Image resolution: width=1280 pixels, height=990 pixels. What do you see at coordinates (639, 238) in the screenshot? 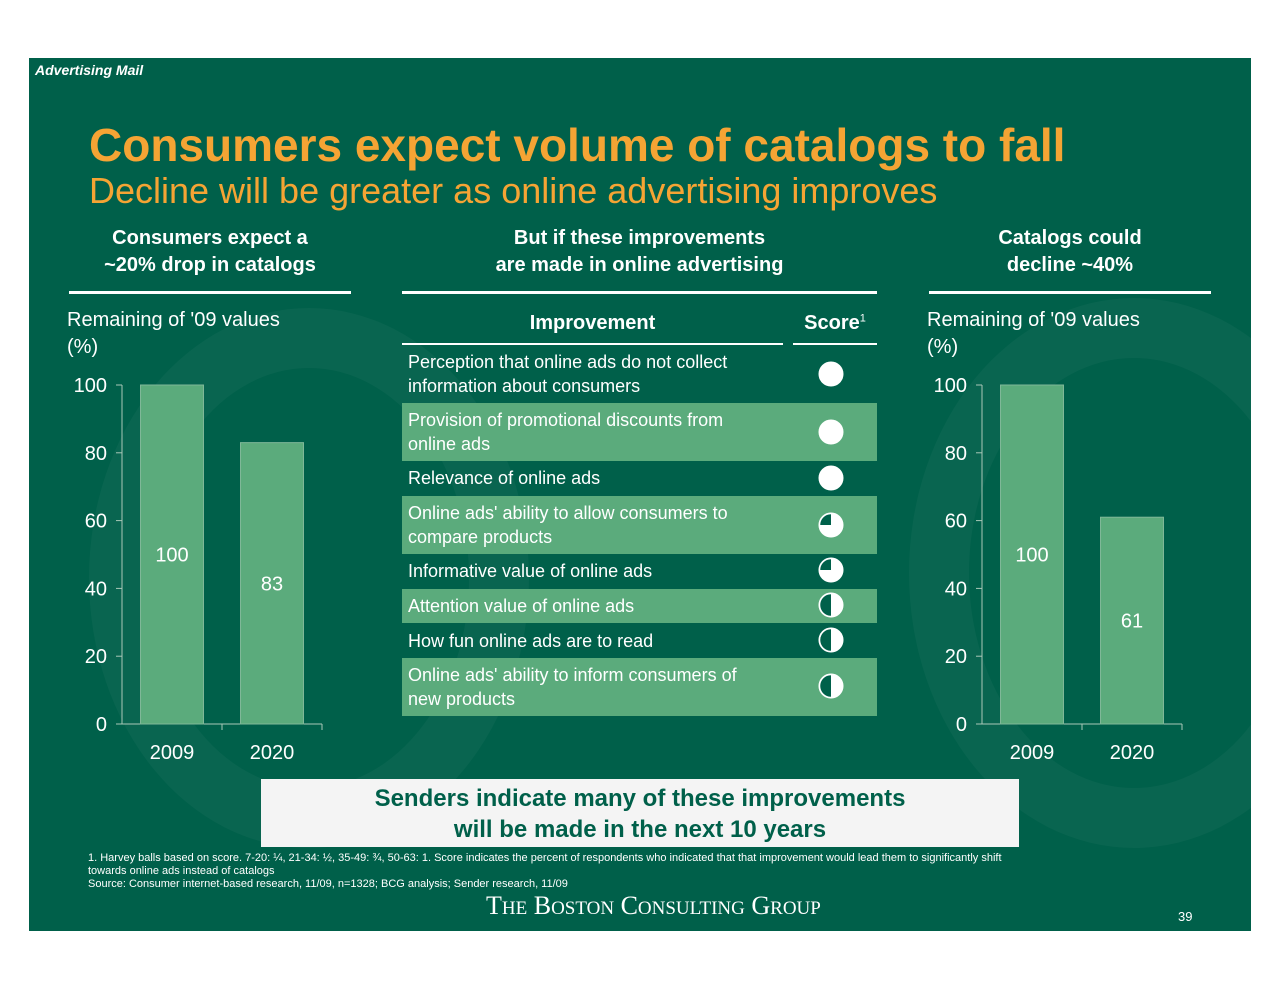
I see `middle-heading-line1: But if these improvements` at bounding box center [639, 238].